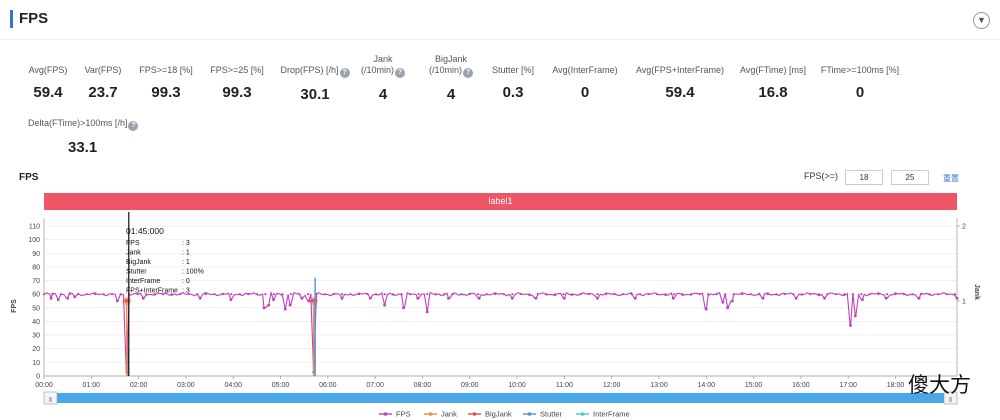 Image resolution: width=1000 pixels, height=420 pixels. Describe the element at coordinates (910, 177) in the screenshot. I see `threshold-high-input: 25` at that location.